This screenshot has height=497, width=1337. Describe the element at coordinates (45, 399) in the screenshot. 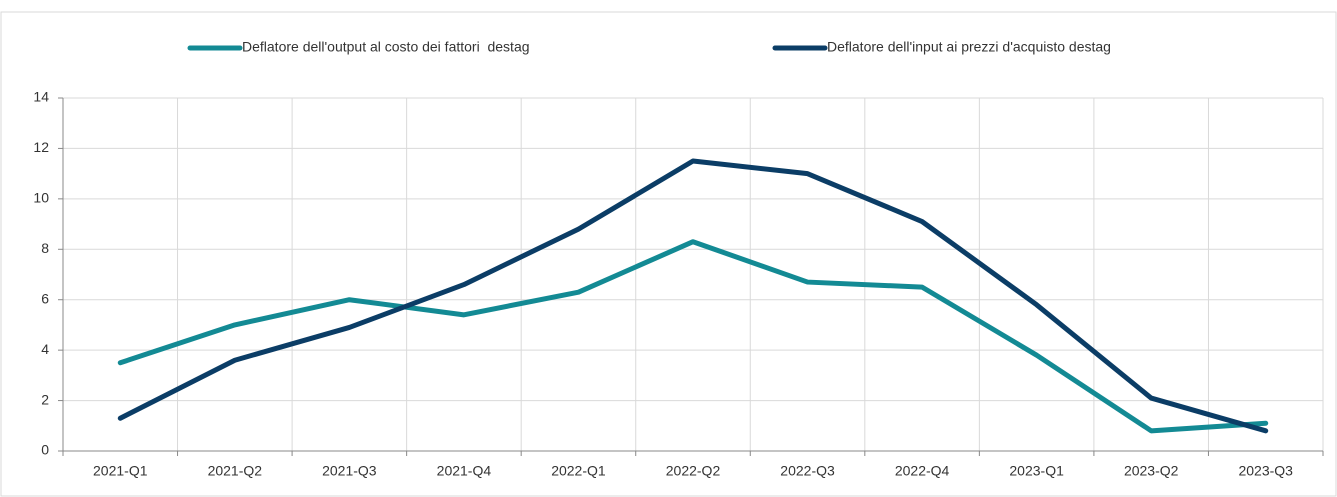

I see `y-tick-label: 2` at that location.